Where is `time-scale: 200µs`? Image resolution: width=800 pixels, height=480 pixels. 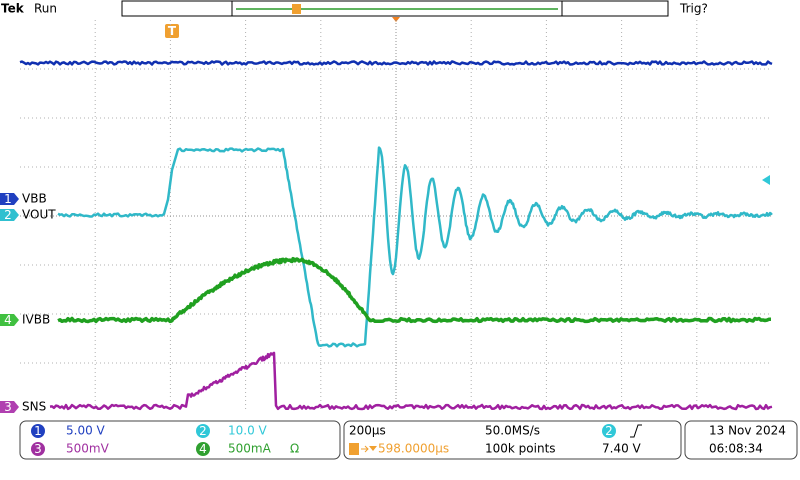
time-scale: 200µs is located at coordinates (367, 431).